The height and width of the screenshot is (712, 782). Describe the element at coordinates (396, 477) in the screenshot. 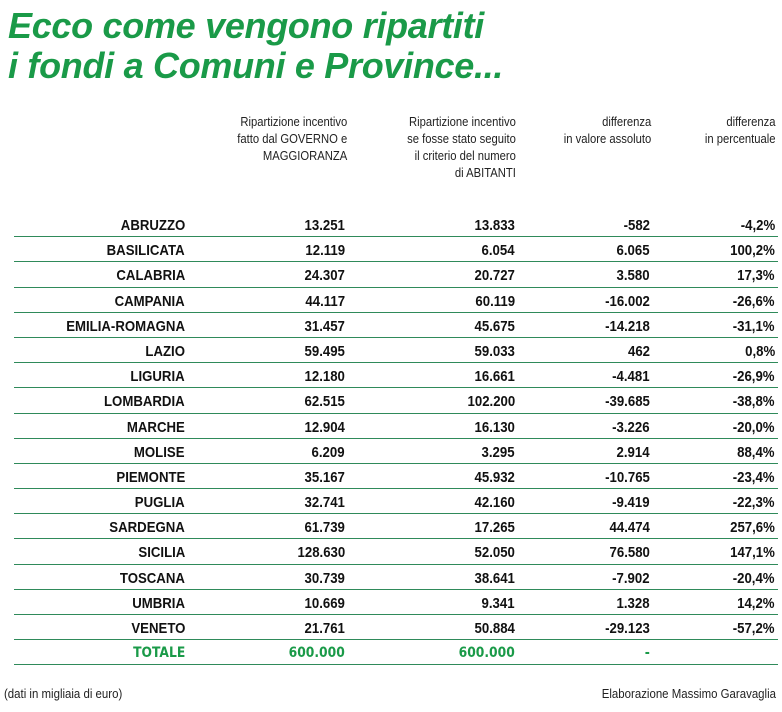

I see `table-row: PIEMONTE 35.167 45.932 -10.765 -23,4%` at that location.